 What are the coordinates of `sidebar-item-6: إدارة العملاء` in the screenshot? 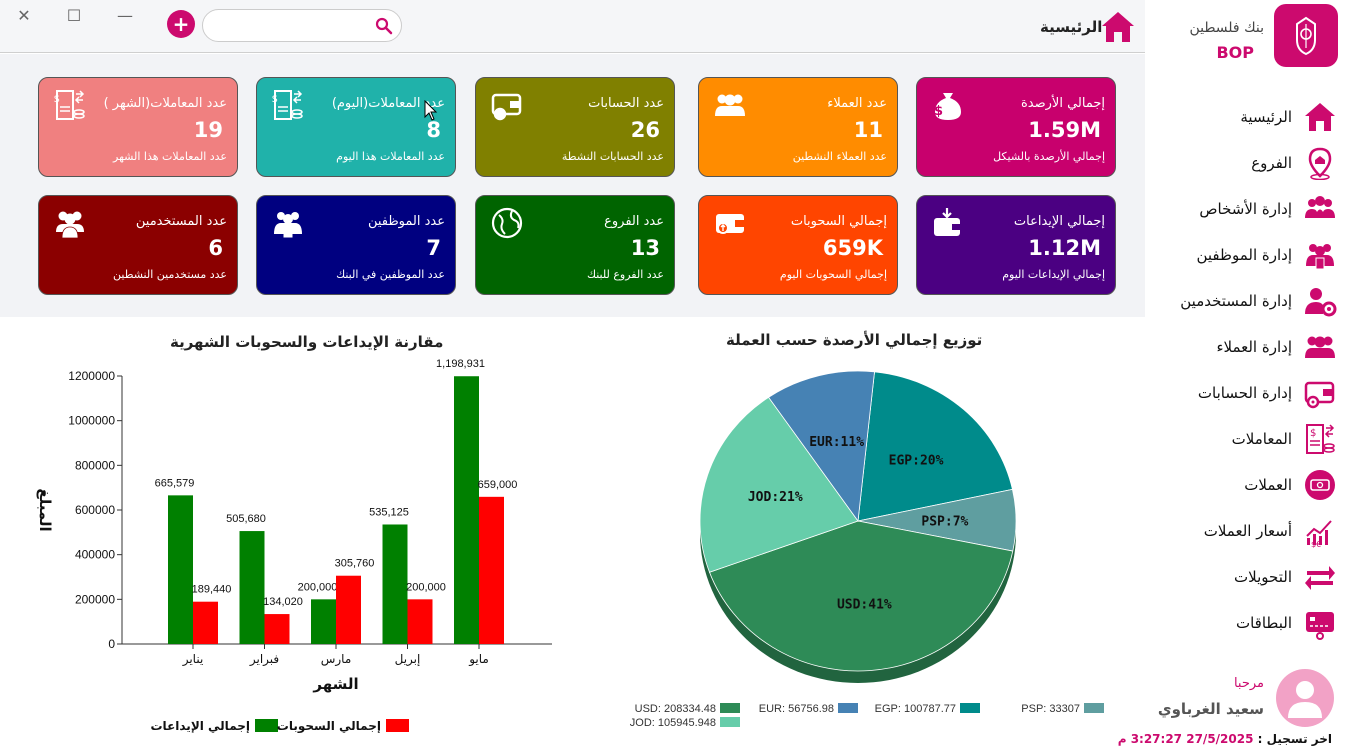 It's located at (1245, 347).